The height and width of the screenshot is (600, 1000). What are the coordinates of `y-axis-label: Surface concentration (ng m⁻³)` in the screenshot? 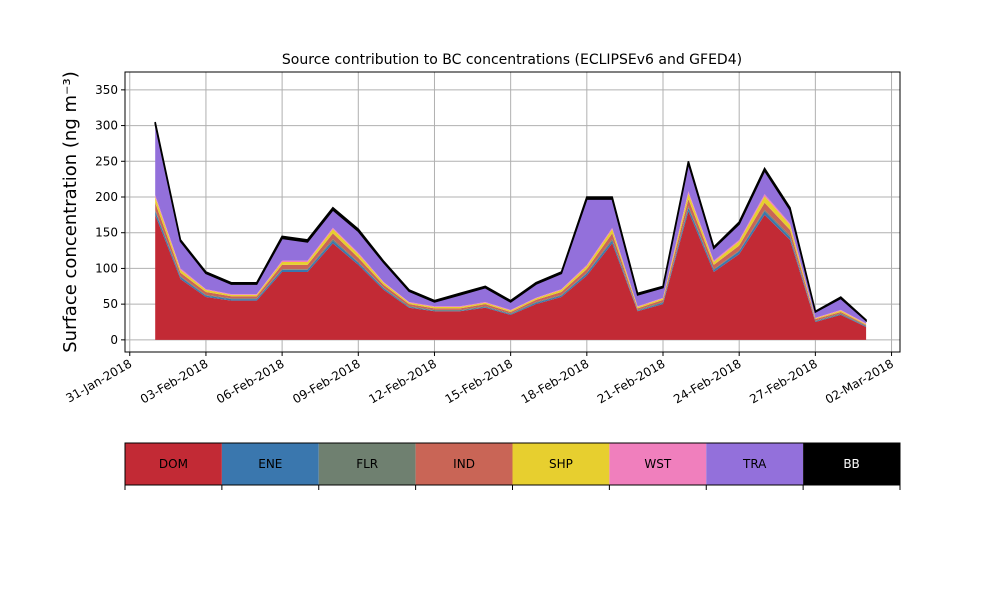 It's located at (70, 212).